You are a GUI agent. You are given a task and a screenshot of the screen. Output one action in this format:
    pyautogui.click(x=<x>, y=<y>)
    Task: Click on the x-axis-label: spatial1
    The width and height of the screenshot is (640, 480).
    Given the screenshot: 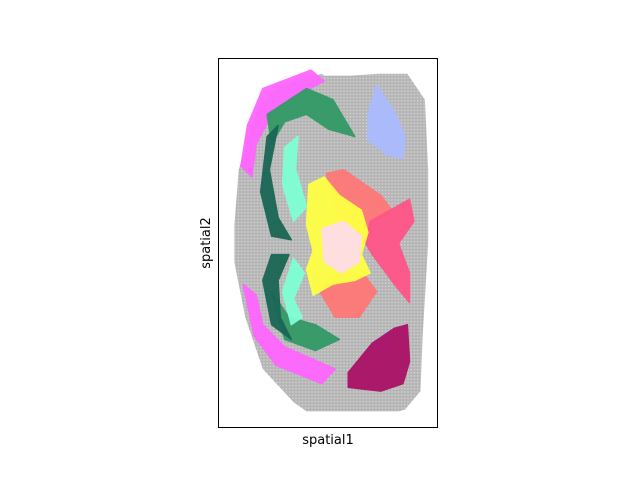 What is the action you would take?
    pyautogui.click(x=328, y=440)
    